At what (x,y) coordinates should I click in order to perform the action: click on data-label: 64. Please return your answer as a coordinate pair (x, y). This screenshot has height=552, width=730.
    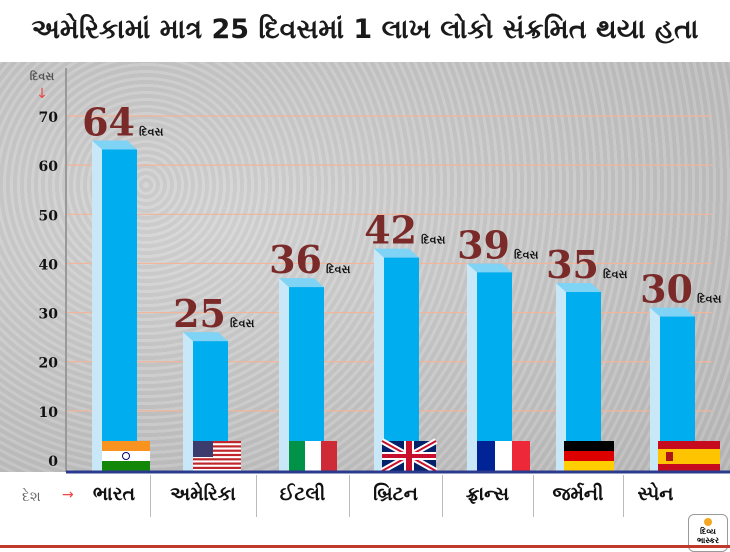
    Looking at the image, I should click on (108, 122).